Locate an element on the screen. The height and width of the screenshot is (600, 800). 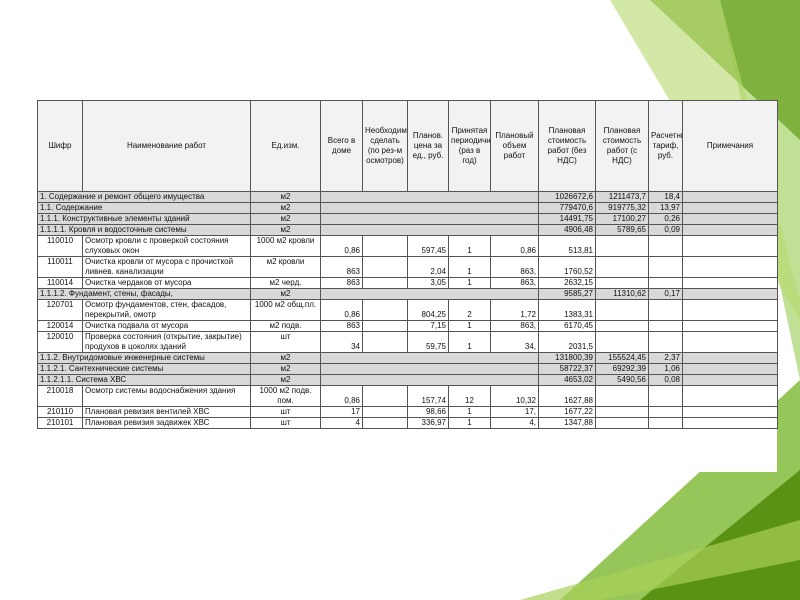
price-cell: 98,66 is located at coordinates (428, 412).